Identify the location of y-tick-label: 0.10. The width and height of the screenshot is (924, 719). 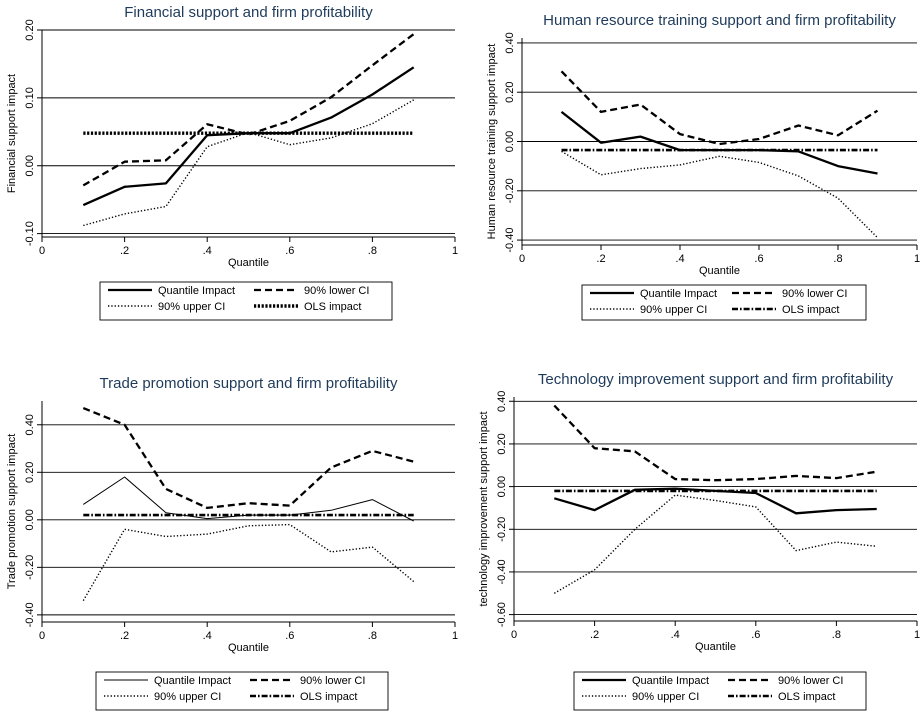
(30, 97).